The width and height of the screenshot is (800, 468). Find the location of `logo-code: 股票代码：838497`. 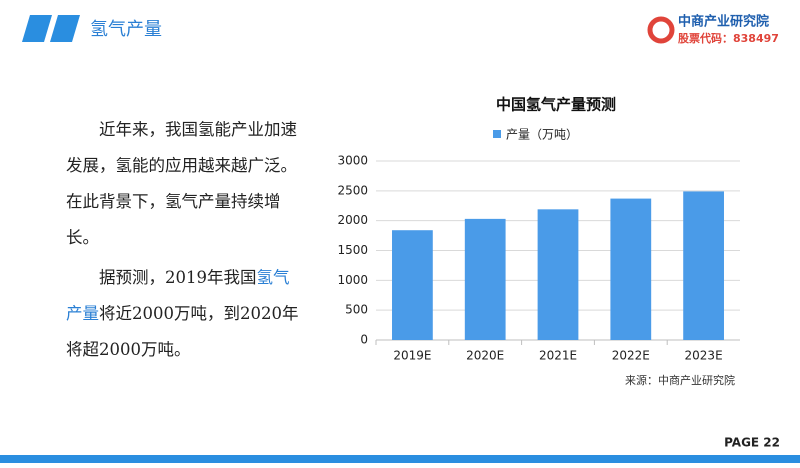

logo-code: 股票代码：838497 is located at coordinates (728, 38).